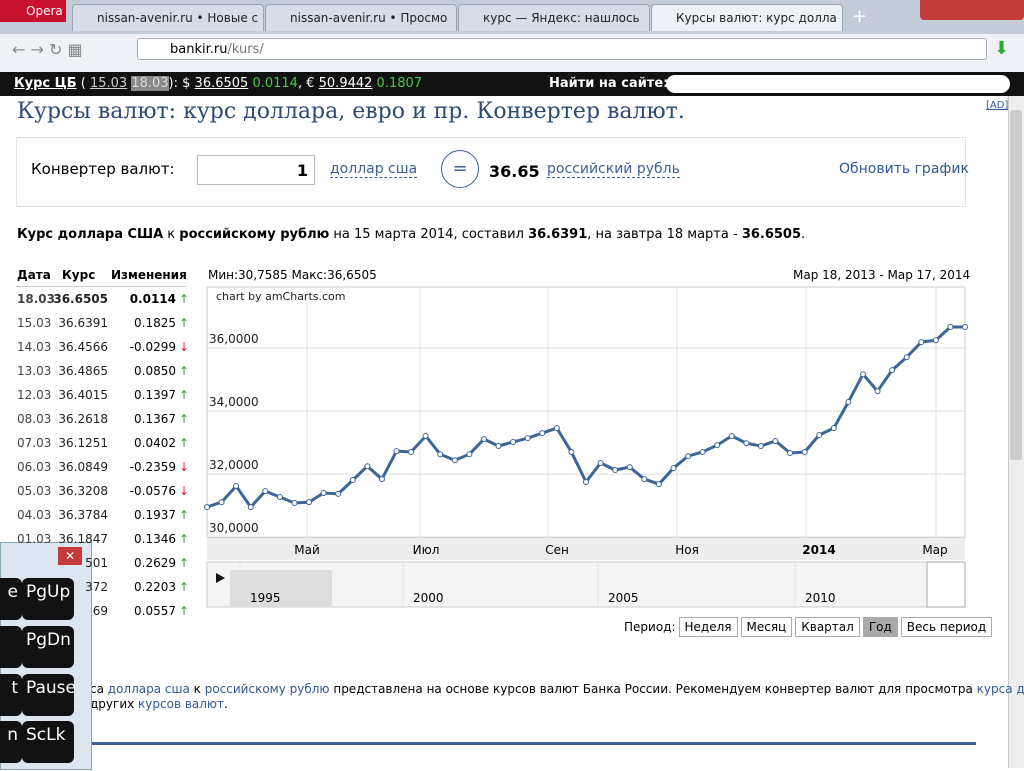 The width and height of the screenshot is (1024, 771). I want to click on footer-link: российскому рублю, so click(267, 689).